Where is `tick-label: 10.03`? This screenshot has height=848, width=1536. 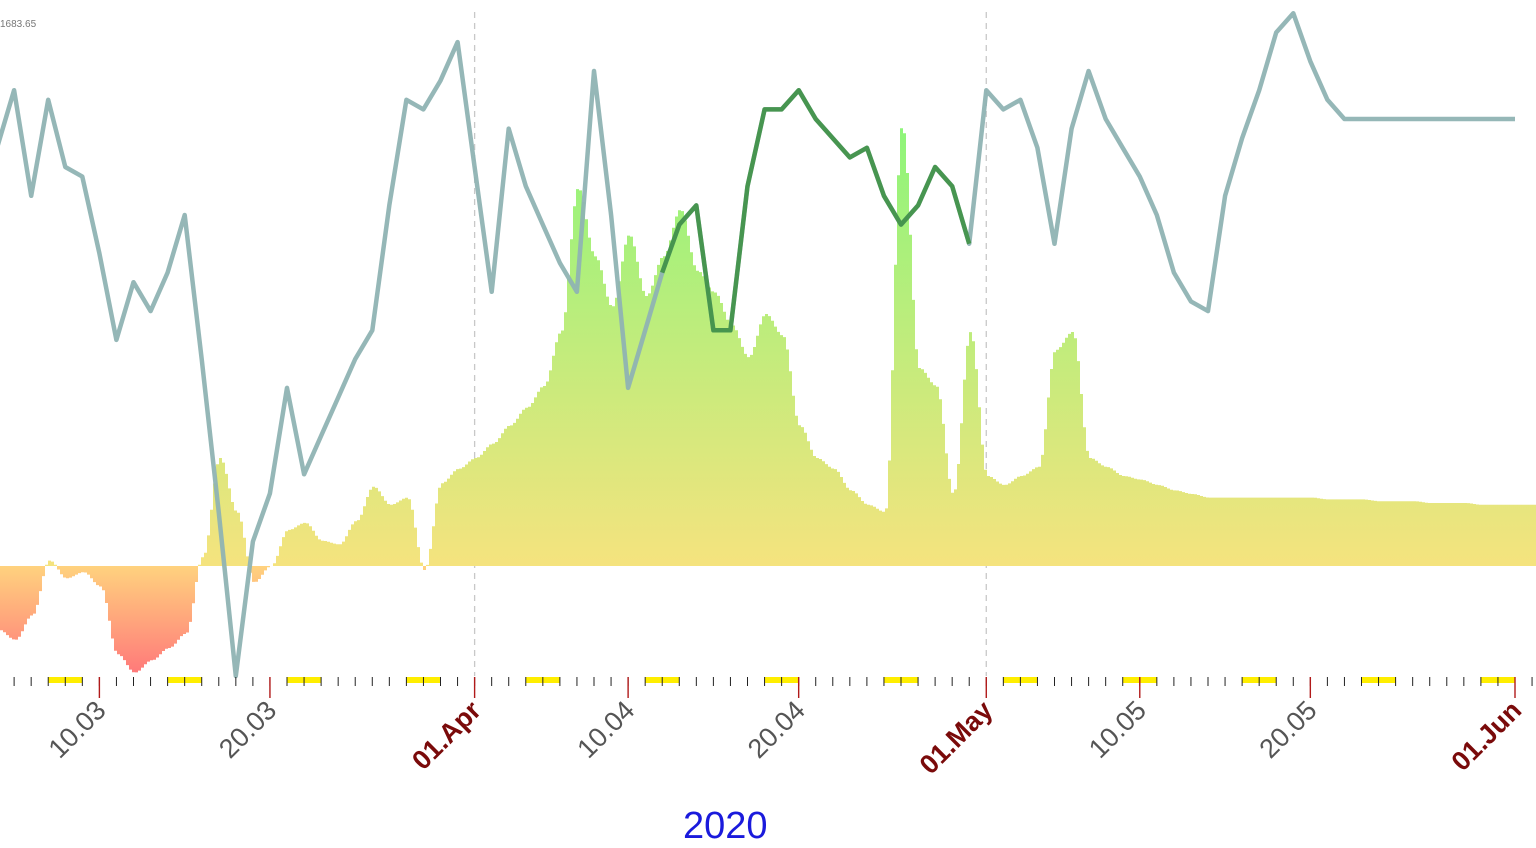 tick-label: 10.03 is located at coordinates (77, 729).